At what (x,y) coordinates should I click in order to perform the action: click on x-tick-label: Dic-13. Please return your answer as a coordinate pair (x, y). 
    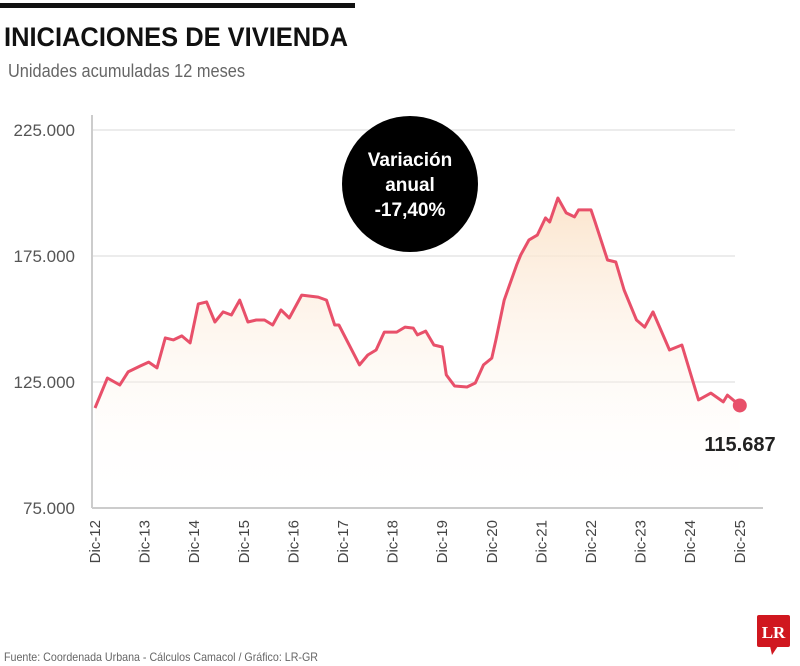
    Looking at the image, I should click on (145, 541).